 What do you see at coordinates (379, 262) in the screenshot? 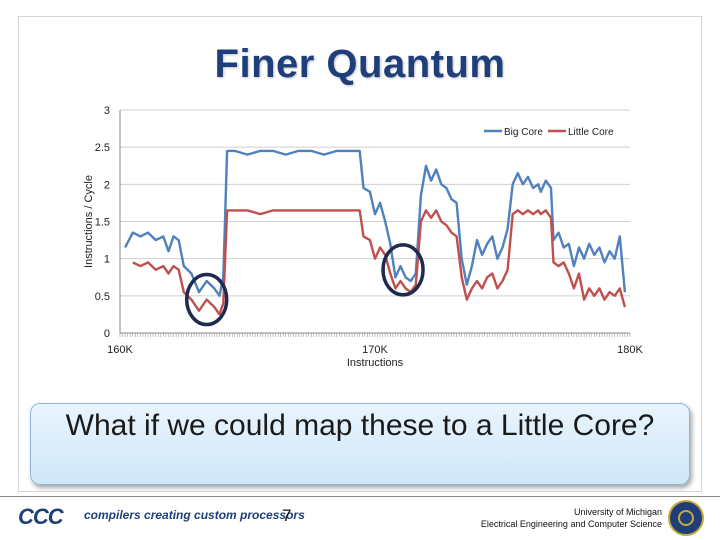
I see `series-line-little-core` at bounding box center [379, 262].